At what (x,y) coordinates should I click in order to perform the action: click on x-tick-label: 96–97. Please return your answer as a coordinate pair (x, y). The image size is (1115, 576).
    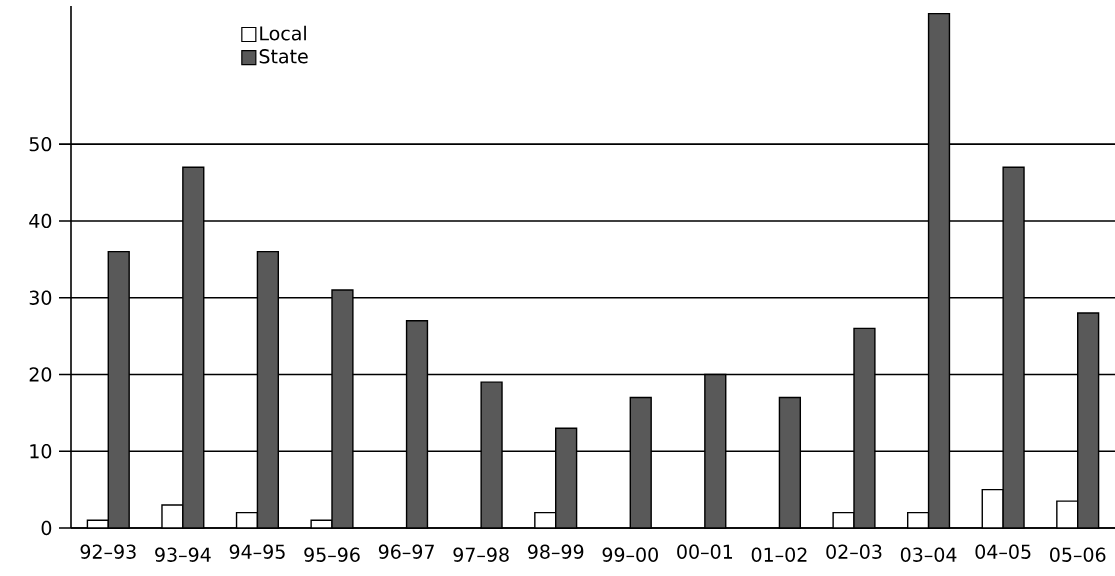
    Looking at the image, I should click on (406, 551).